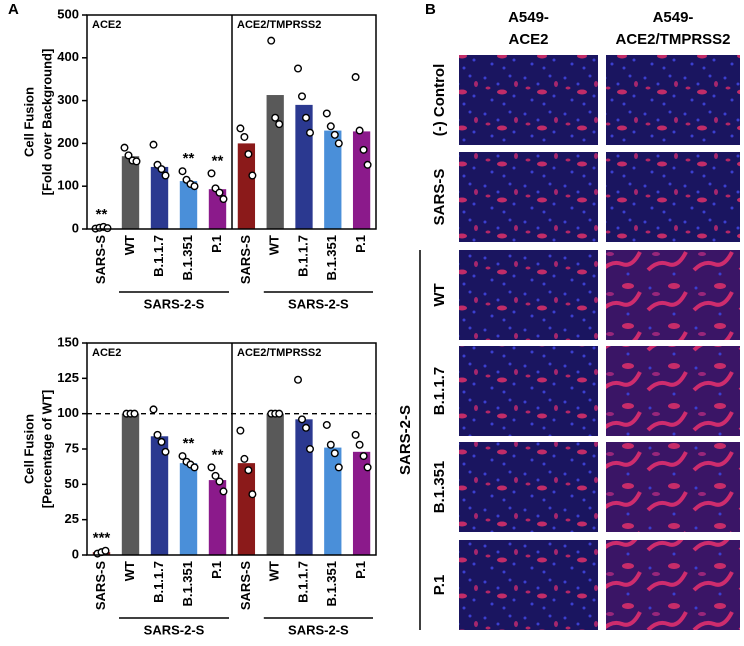 The height and width of the screenshot is (646, 744). Describe the element at coordinates (187, 584) in the screenshot. I see `x-tick-label: B.1.351` at that location.